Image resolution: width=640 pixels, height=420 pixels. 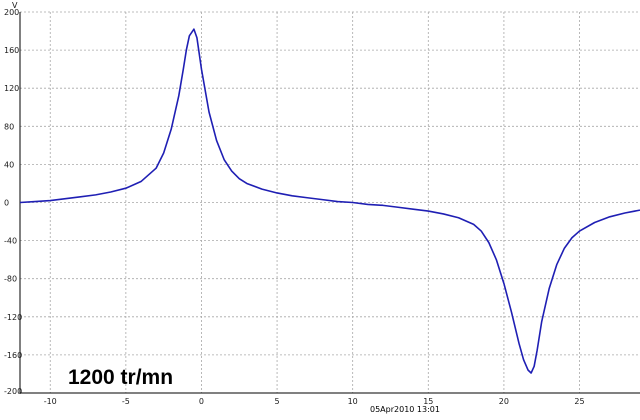 I want to click on x-tick-label: 10, so click(x=353, y=401).